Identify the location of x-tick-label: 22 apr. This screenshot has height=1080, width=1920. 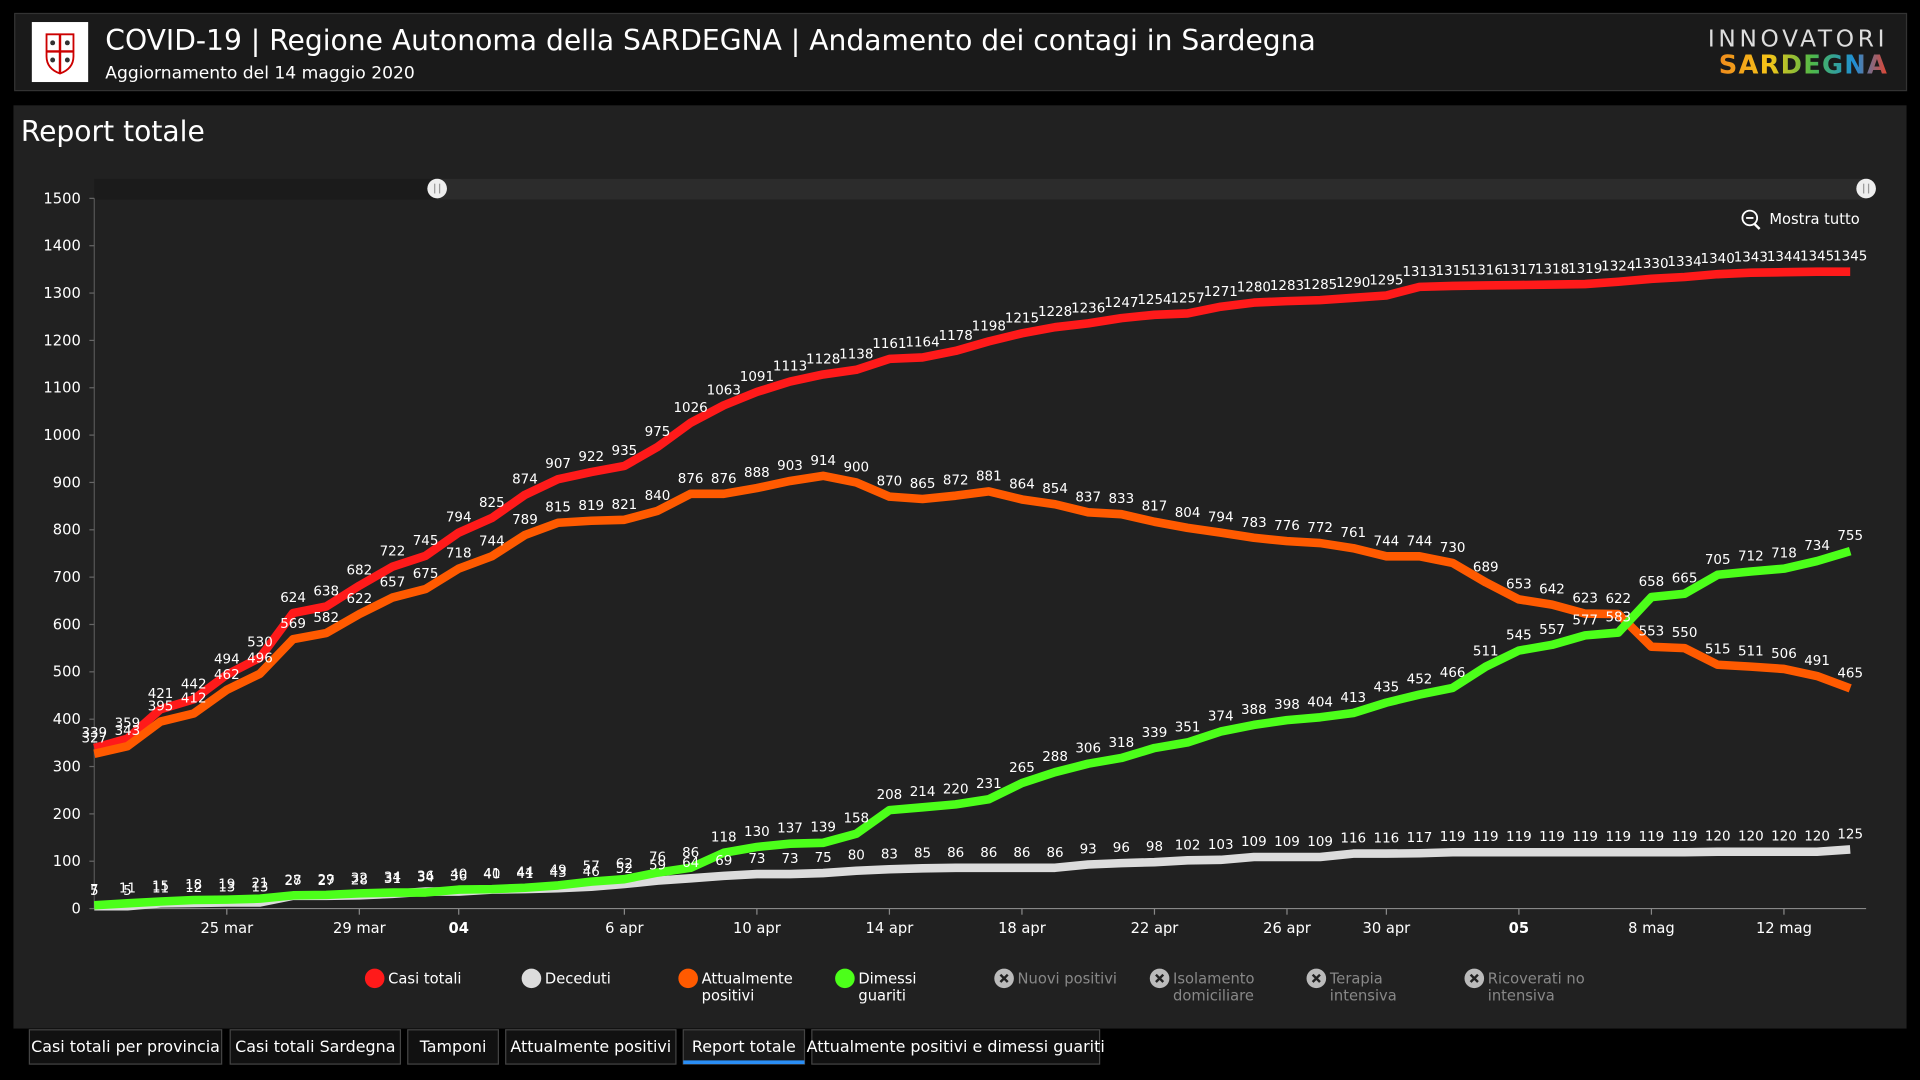
(1155, 928).